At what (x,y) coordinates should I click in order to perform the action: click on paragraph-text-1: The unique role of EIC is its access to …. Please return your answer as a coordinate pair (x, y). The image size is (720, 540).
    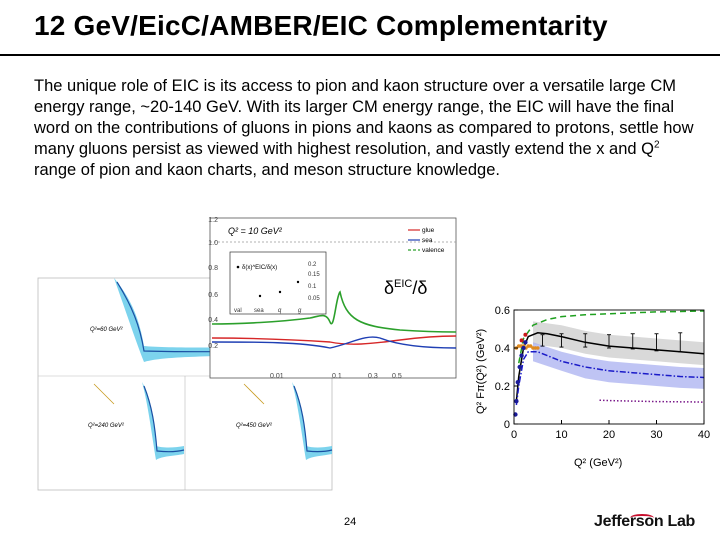
    Looking at the image, I should click on (364, 117).